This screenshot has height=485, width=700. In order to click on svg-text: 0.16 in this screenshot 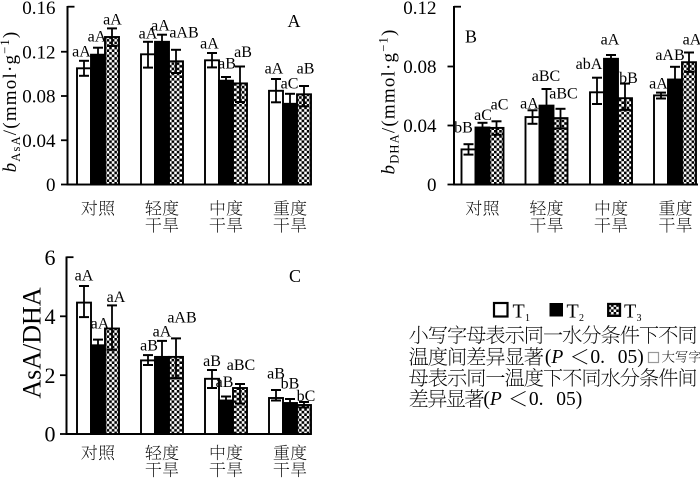, I will do `click(38, 9)`.